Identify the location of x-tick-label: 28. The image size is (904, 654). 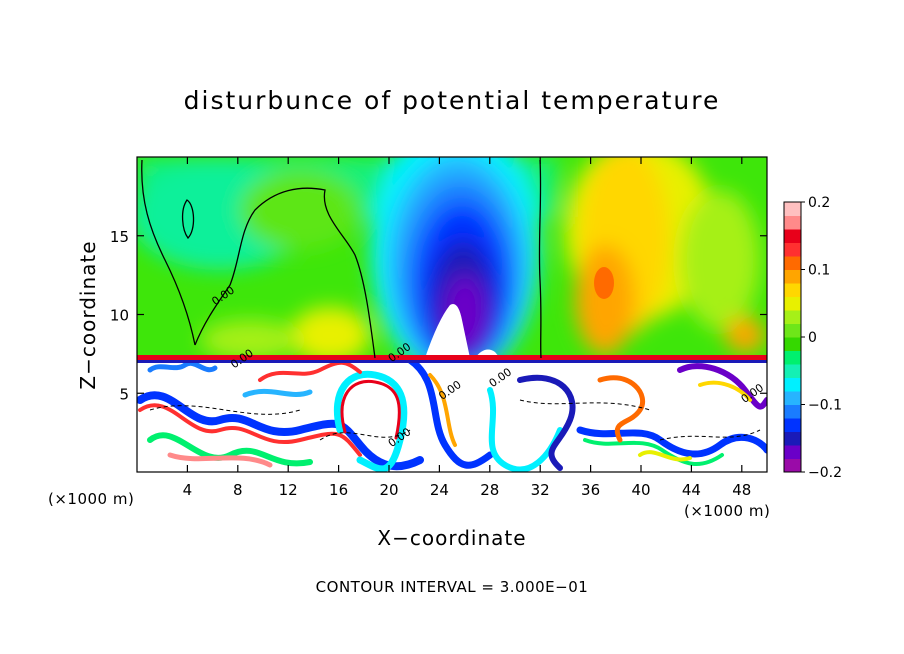
(489, 490).